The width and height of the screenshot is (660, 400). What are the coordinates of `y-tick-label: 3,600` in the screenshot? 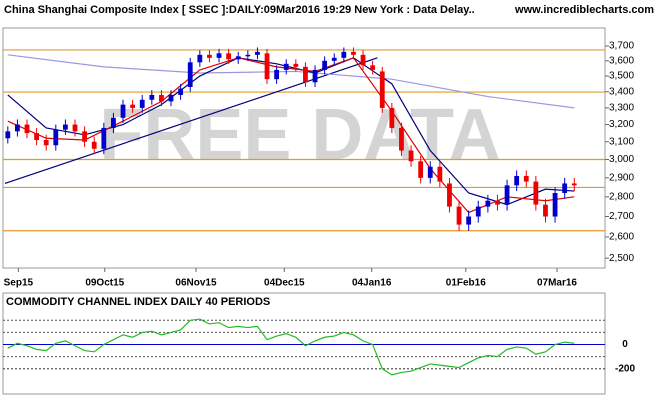 It's located at (621, 60).